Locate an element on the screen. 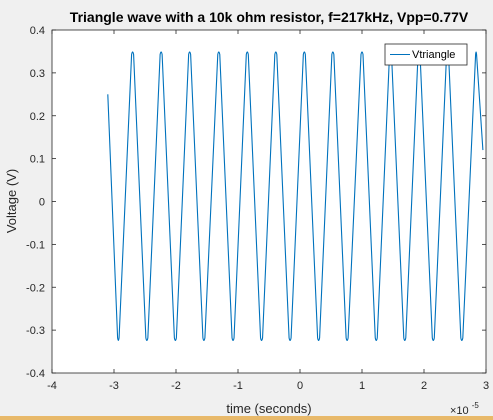  x-tick-label: -1 is located at coordinates (238, 386).